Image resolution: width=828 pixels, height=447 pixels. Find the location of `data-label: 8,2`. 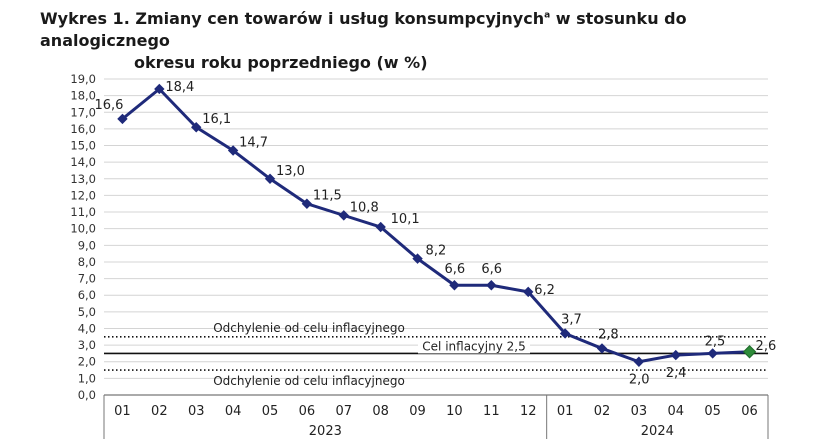

data-label: 8,2 is located at coordinates (436, 251).